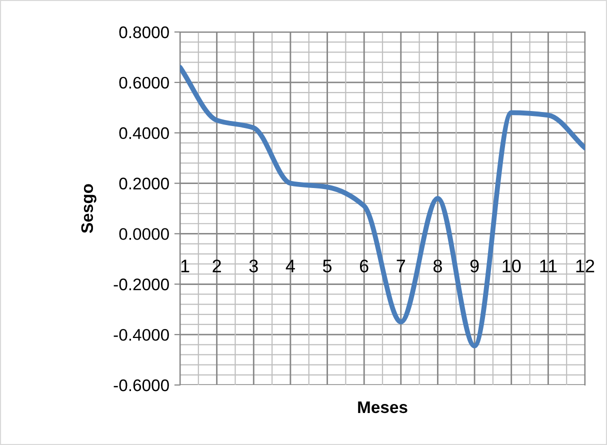 The height and width of the screenshot is (445, 607). What do you see at coordinates (383, 407) in the screenshot?
I see `x-axis-title: Meses` at bounding box center [383, 407].